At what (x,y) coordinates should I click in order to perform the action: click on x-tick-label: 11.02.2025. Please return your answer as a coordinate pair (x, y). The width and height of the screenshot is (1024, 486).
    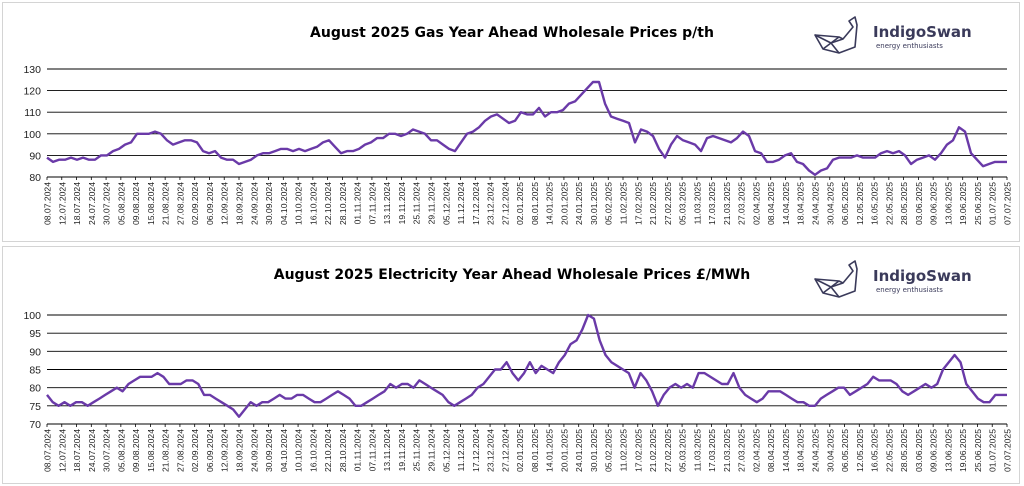
    Looking at the image, I should click on (624, 203).